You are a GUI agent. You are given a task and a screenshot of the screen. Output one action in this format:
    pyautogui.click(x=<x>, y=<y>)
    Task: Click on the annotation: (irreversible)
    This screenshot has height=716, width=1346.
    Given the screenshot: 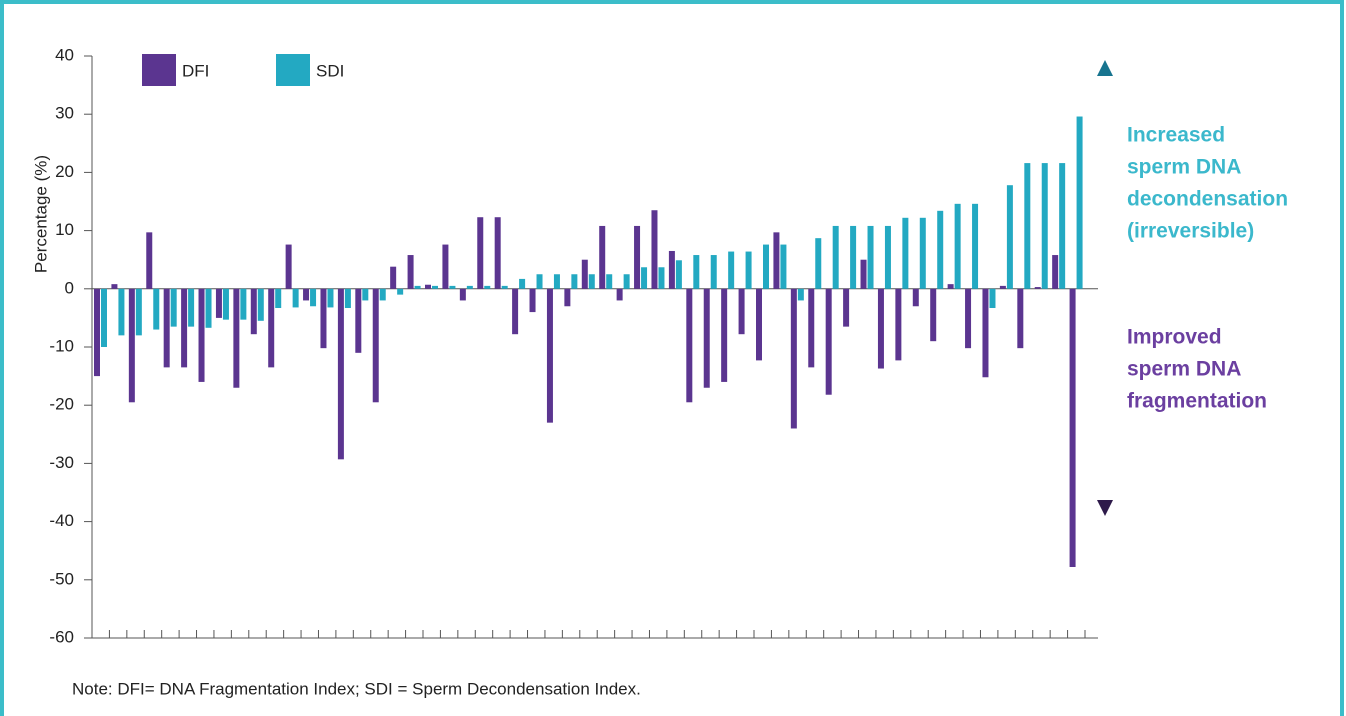 What is the action you would take?
    pyautogui.click(x=1190, y=231)
    